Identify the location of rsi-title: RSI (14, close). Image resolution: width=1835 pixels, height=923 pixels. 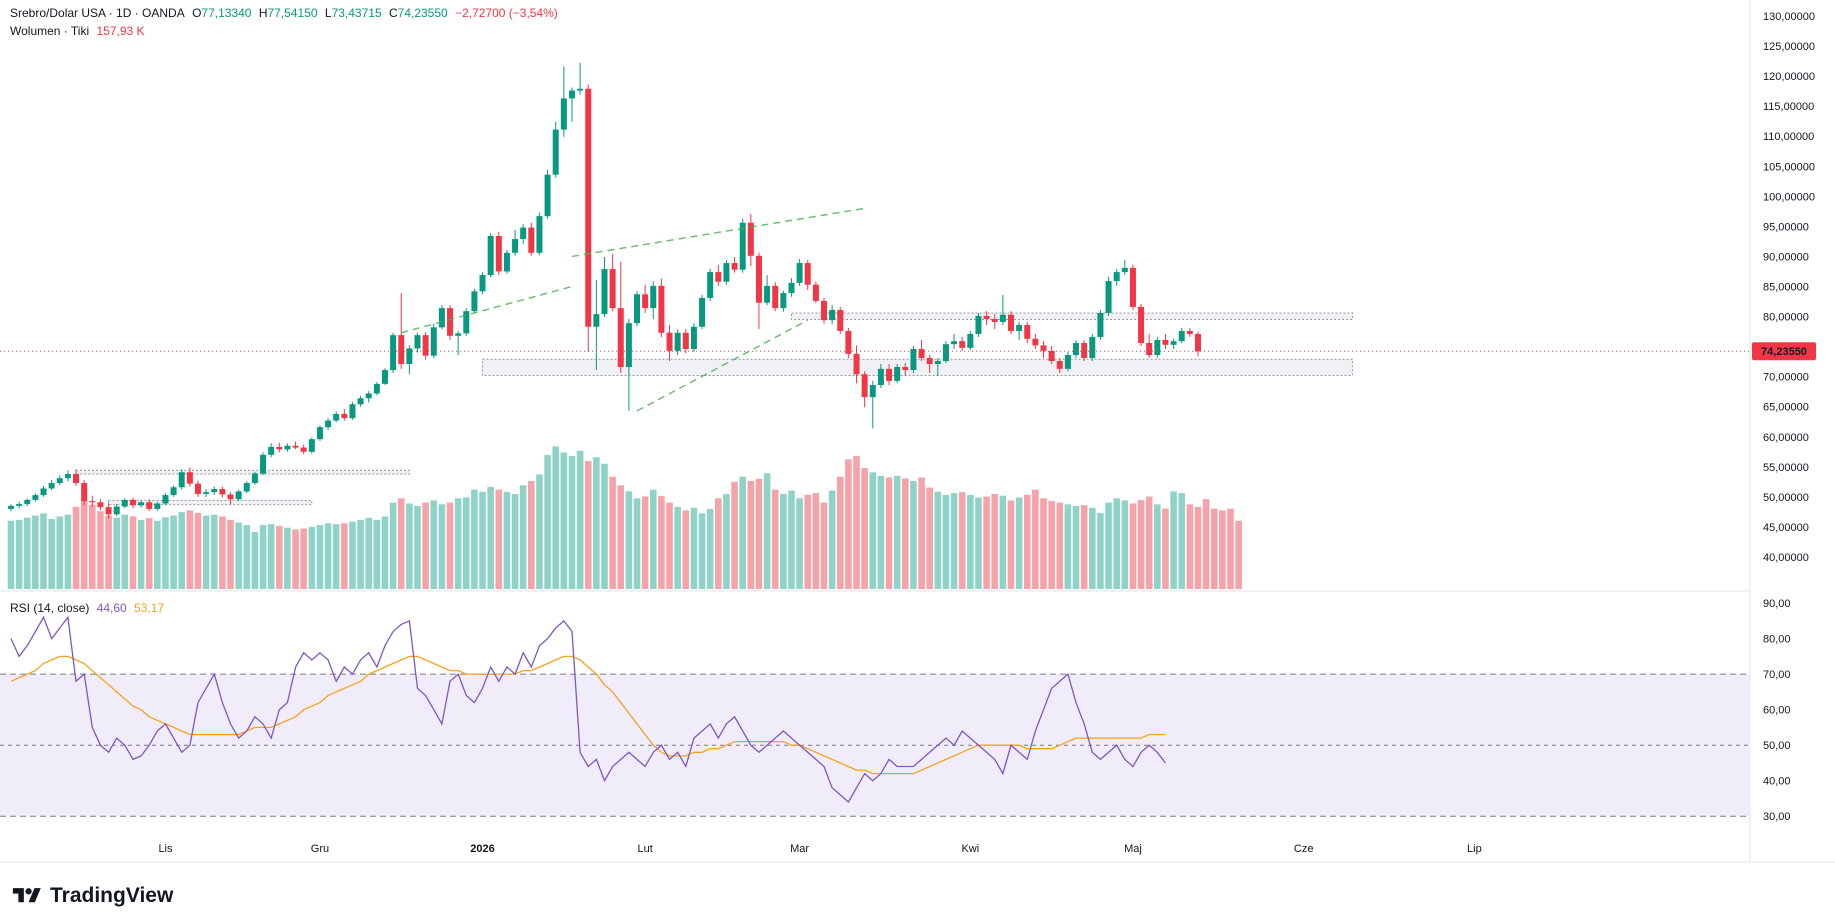
(50, 608).